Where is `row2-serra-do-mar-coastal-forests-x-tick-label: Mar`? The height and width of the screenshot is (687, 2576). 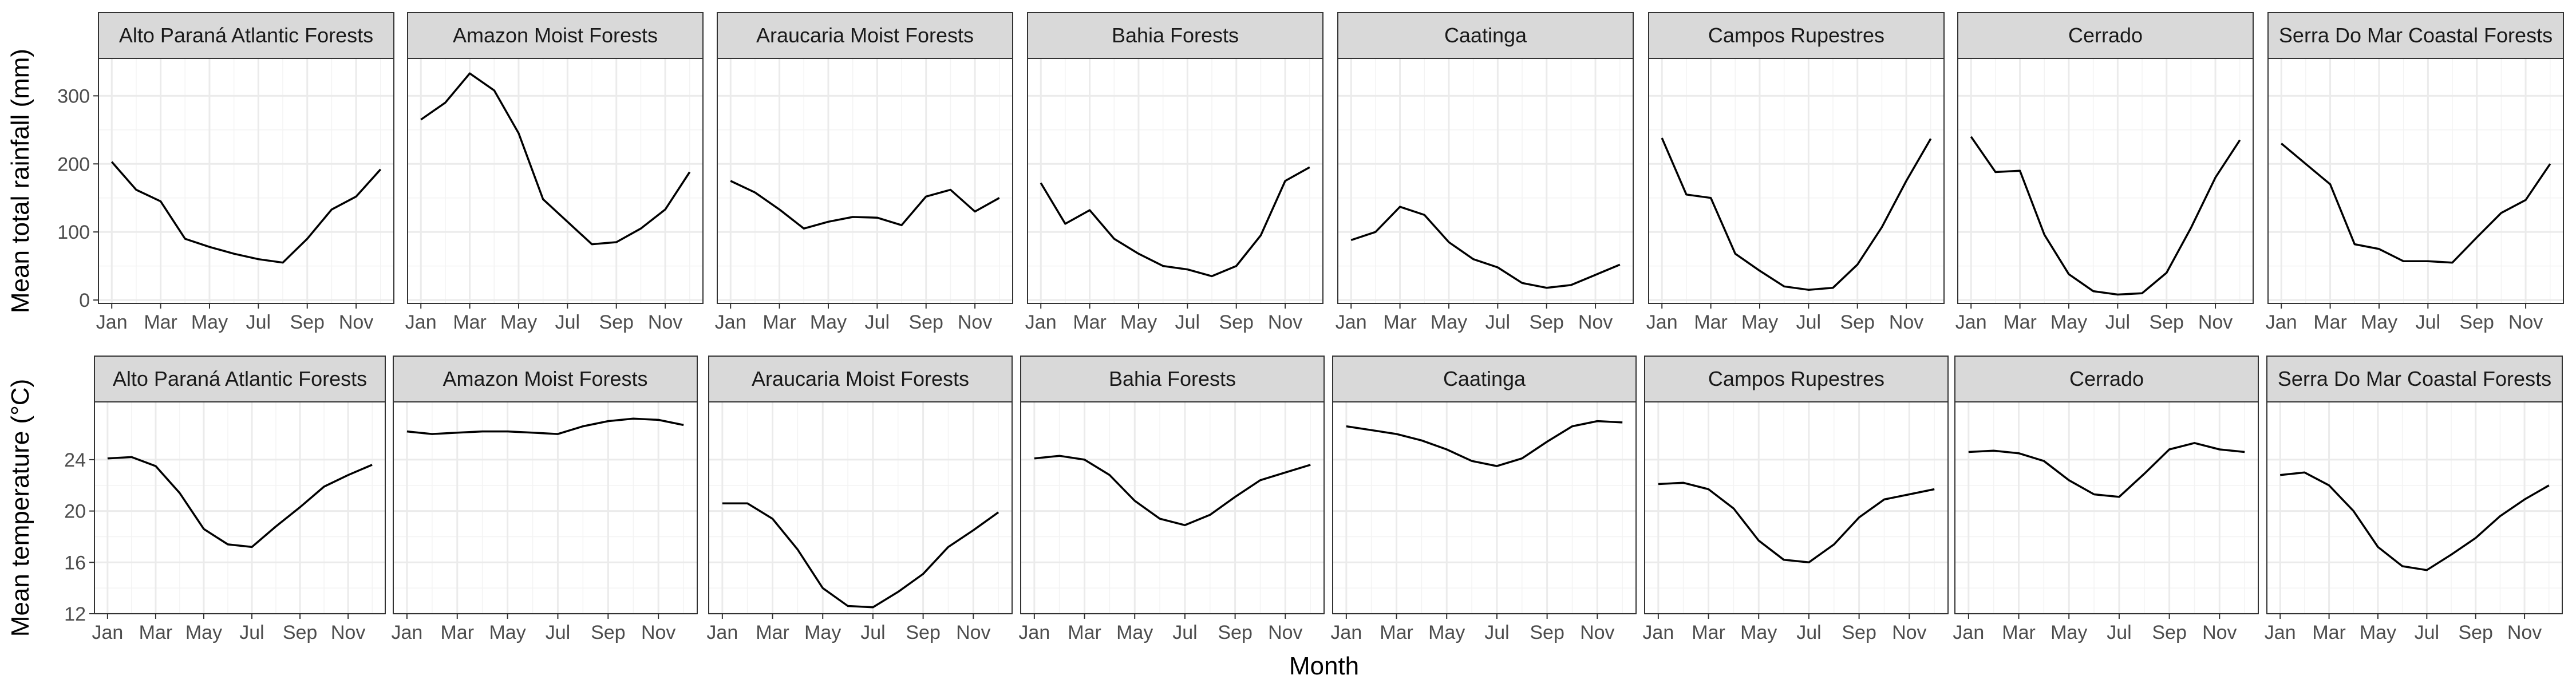
row2-serra-do-mar-coastal-forests-x-tick-label: Mar is located at coordinates (2329, 632).